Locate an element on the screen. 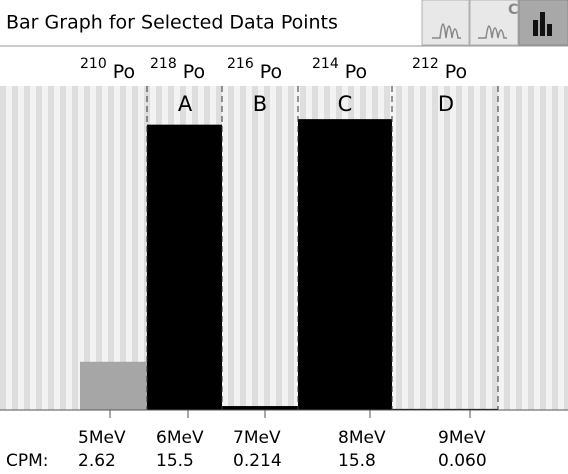  value-label: 0.060 is located at coordinates (462, 461).